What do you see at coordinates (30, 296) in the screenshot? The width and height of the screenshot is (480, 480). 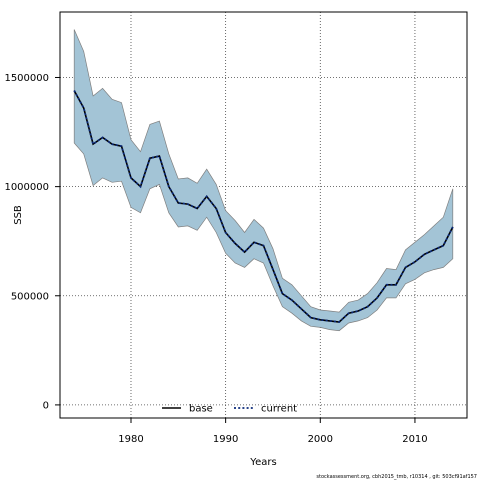 I see `y-tick-label: 500000` at bounding box center [30, 296].